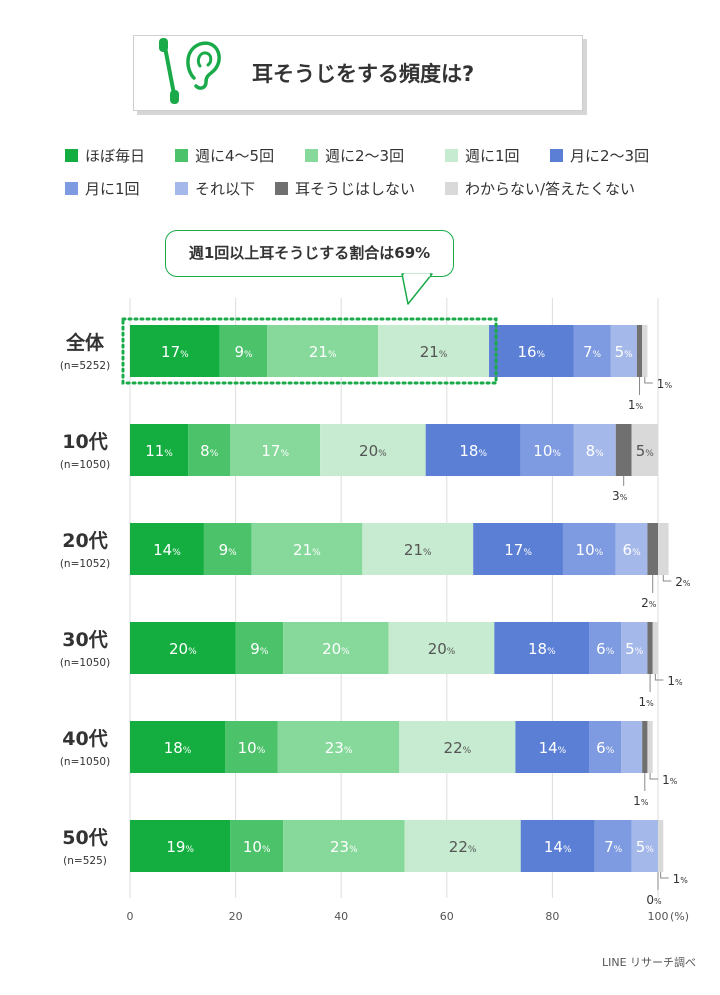  What do you see at coordinates (84, 838) in the screenshot?
I see `category-label: 50代` at bounding box center [84, 838].